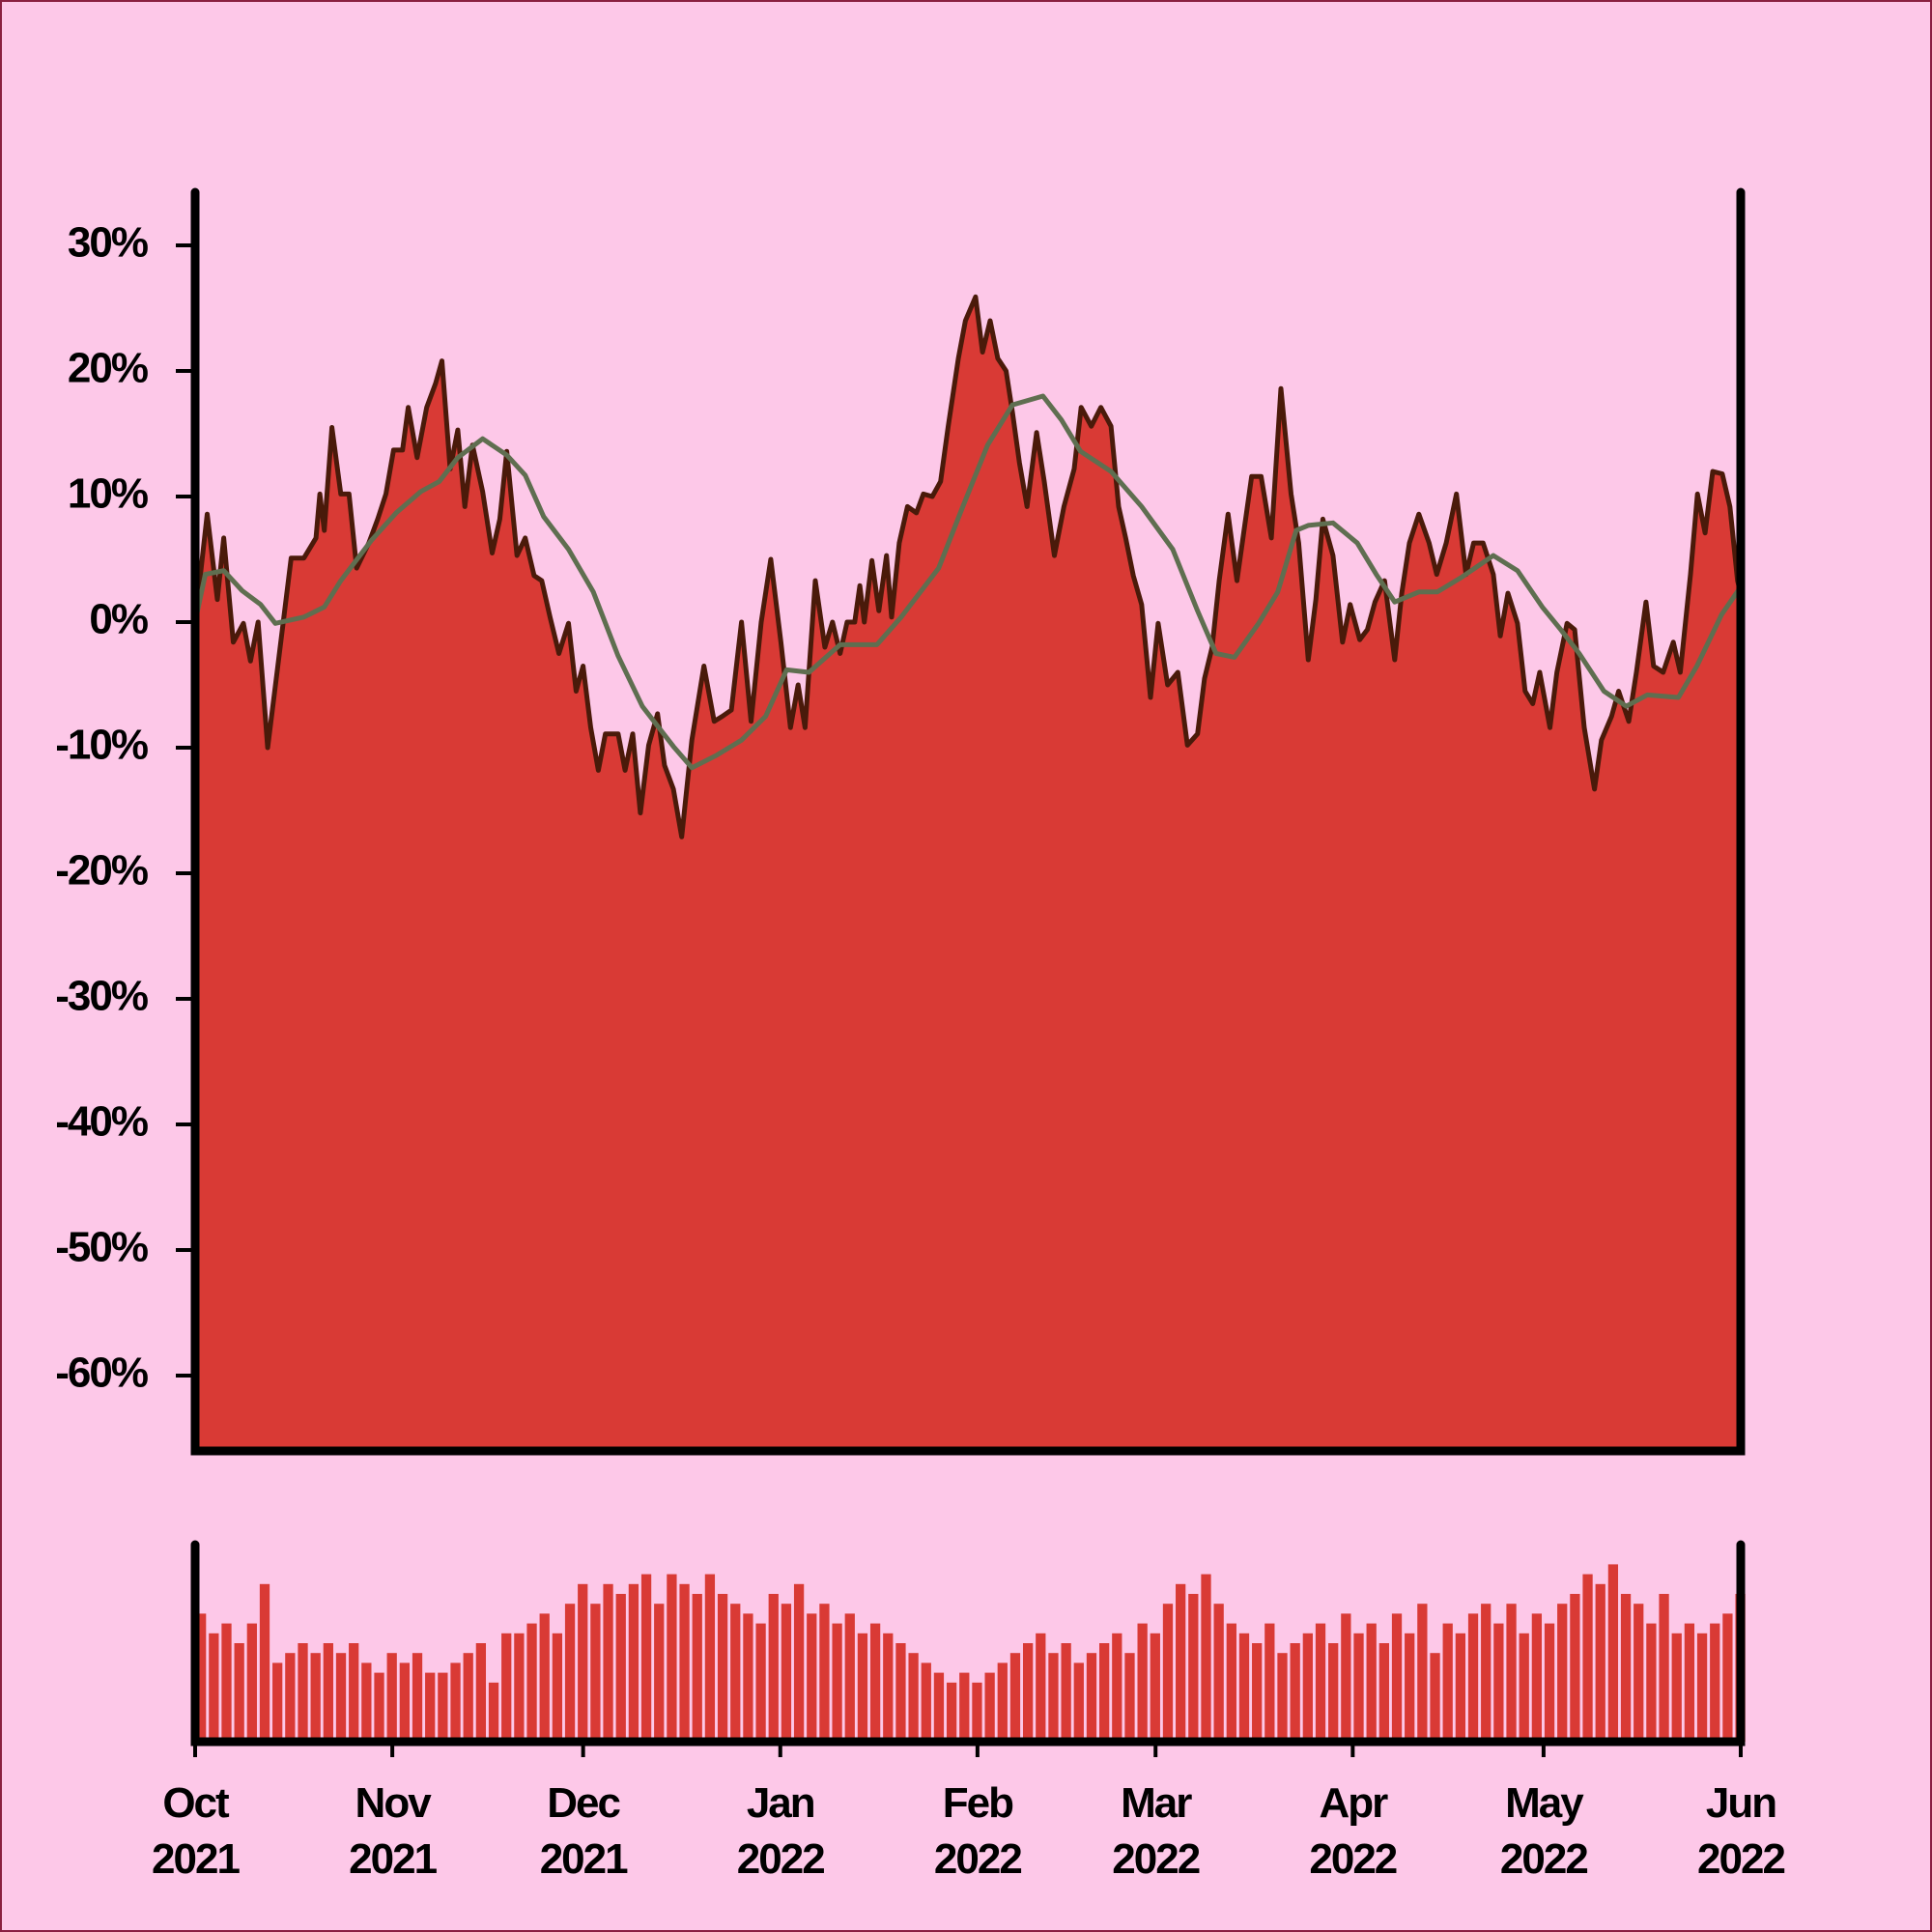 The width and height of the screenshot is (1932, 1932). I want to click on x-tick-label: Jun 2022, so click(1741, 1831).